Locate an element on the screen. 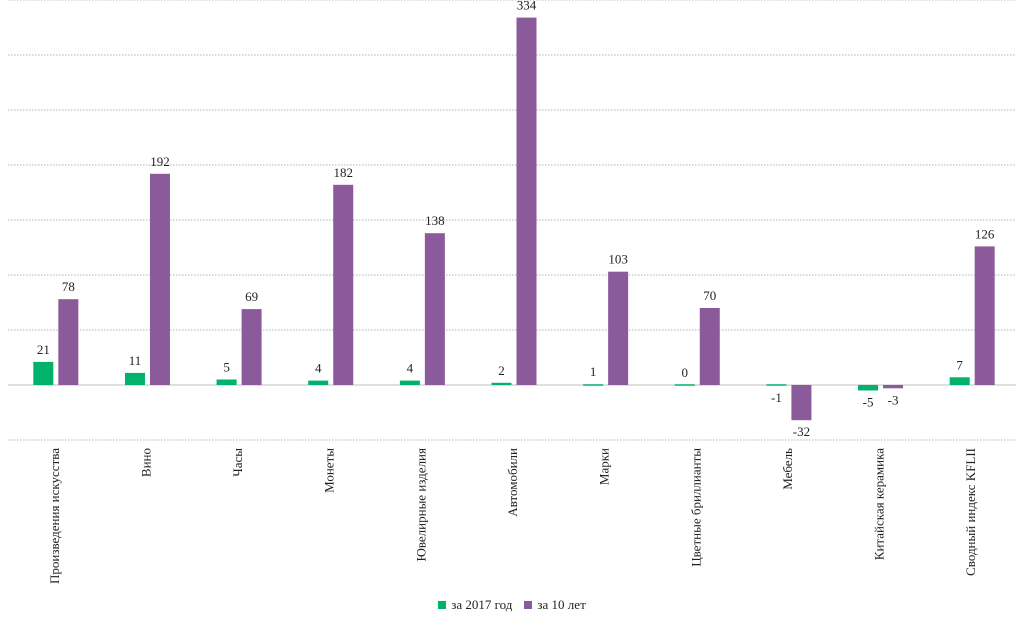  legend-label-series-1: за 2017 год is located at coordinates (482, 604).